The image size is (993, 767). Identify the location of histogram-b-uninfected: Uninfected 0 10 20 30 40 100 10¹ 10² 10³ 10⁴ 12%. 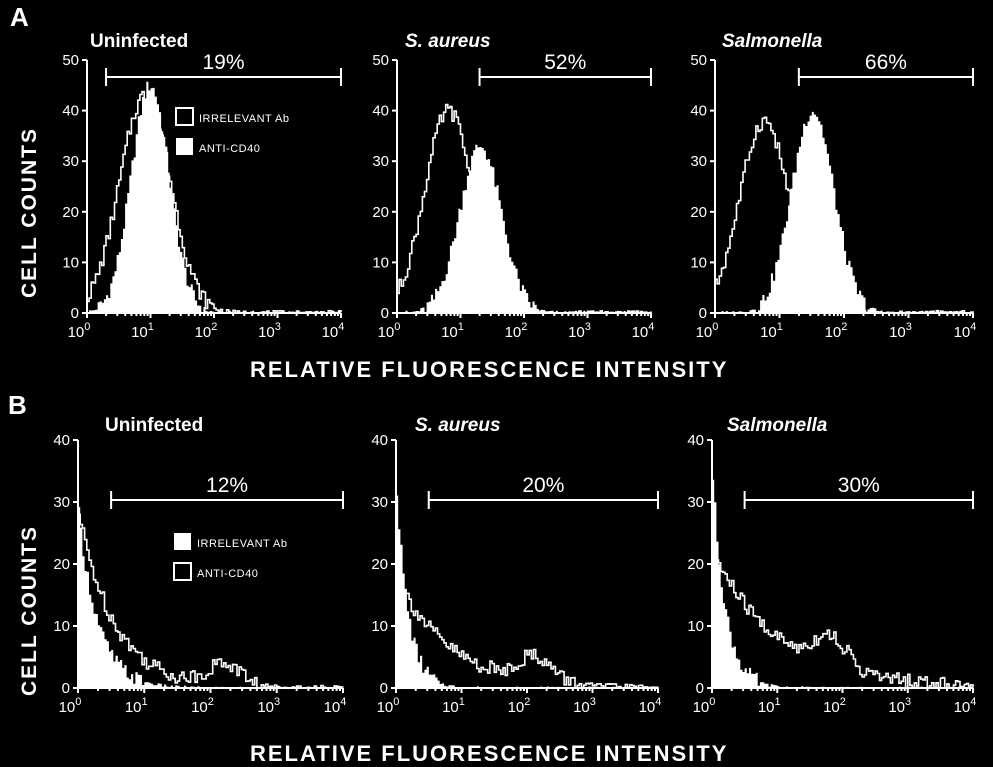
(199, 565).